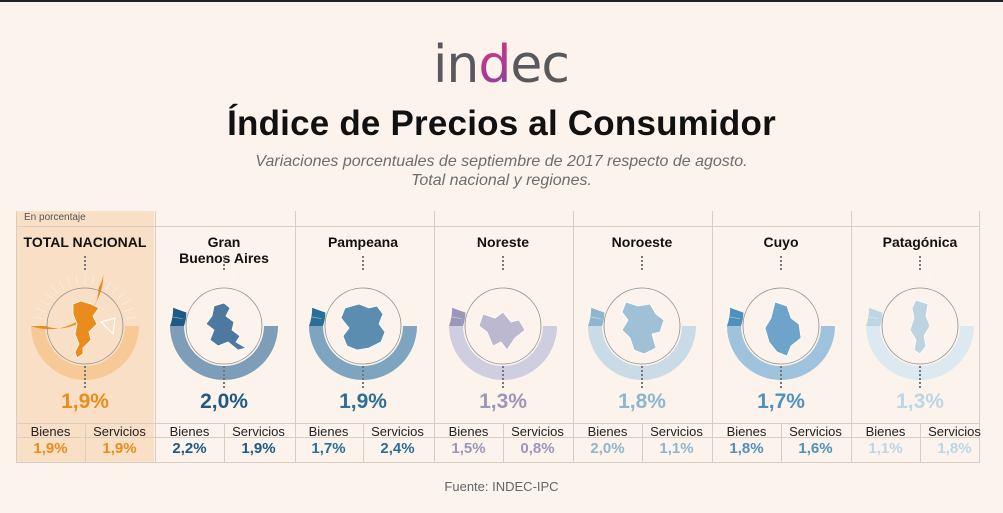 The height and width of the screenshot is (513, 1003). I want to click on servicios-value-total: 1,9%, so click(119, 448).